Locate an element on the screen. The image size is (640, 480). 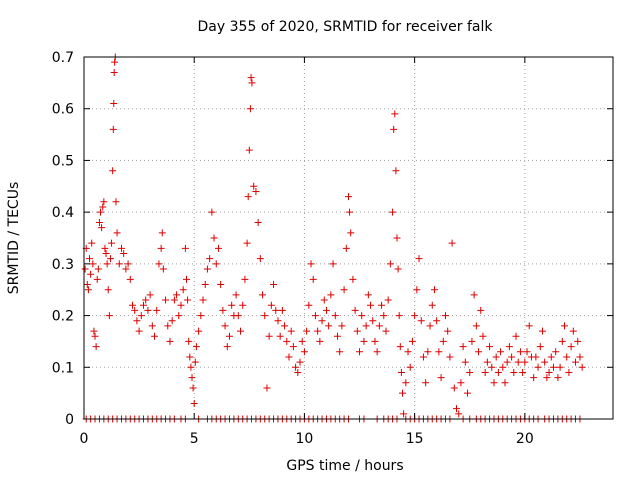
y-axis-label: SRMTID / TECUs is located at coordinates (14, 238).